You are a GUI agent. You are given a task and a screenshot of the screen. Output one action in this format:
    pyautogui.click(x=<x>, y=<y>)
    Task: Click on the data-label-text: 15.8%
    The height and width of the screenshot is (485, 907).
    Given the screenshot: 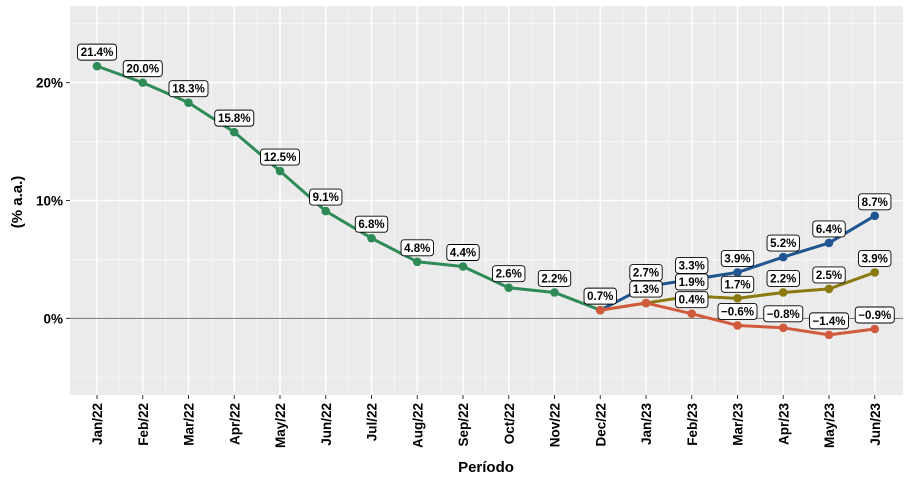 What is the action you would take?
    pyautogui.click(x=234, y=119)
    